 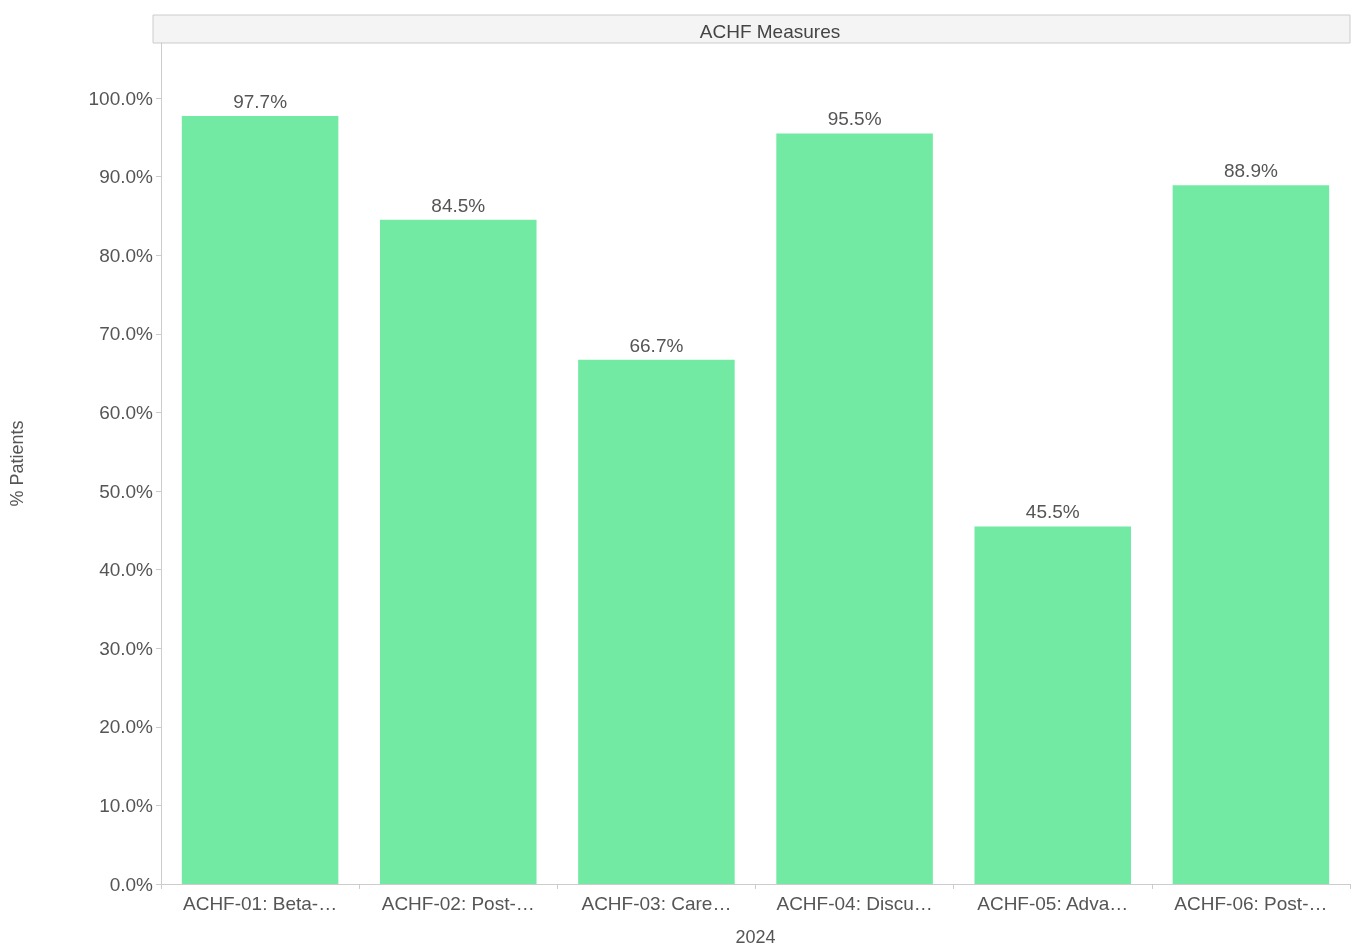 I want to click on chart-title: ACHF Measures, so click(x=770, y=31).